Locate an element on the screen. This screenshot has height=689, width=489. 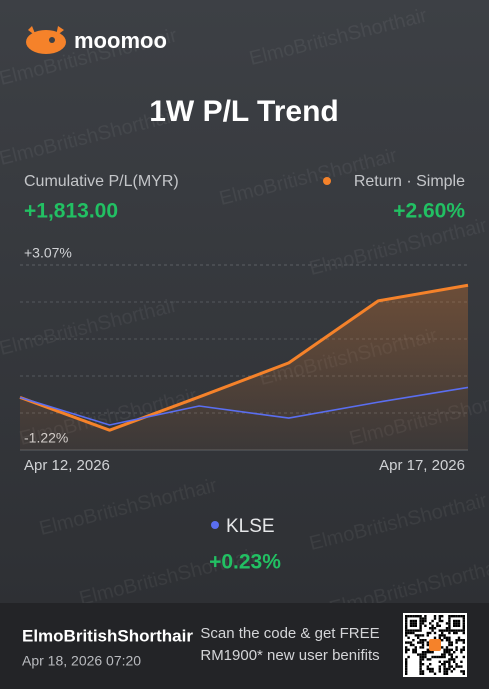
series-change: +0.23% is located at coordinates (245, 562).